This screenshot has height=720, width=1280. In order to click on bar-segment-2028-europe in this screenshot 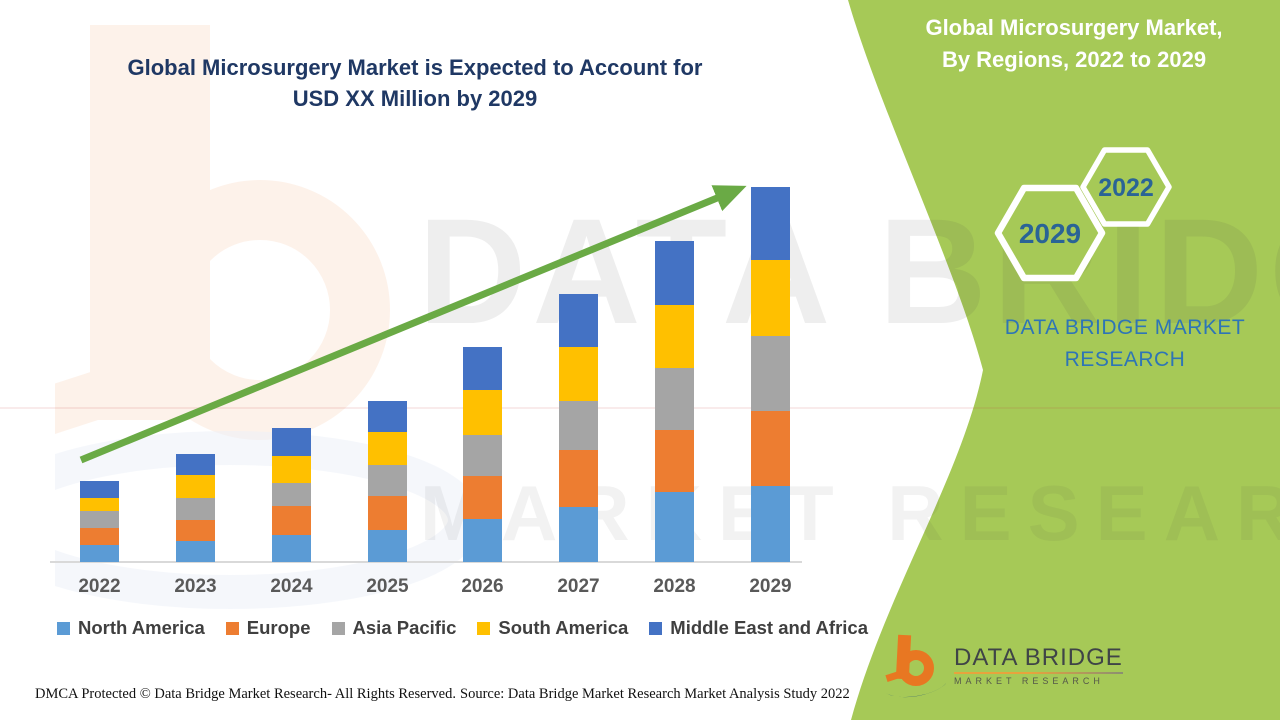, I will do `click(674, 461)`.